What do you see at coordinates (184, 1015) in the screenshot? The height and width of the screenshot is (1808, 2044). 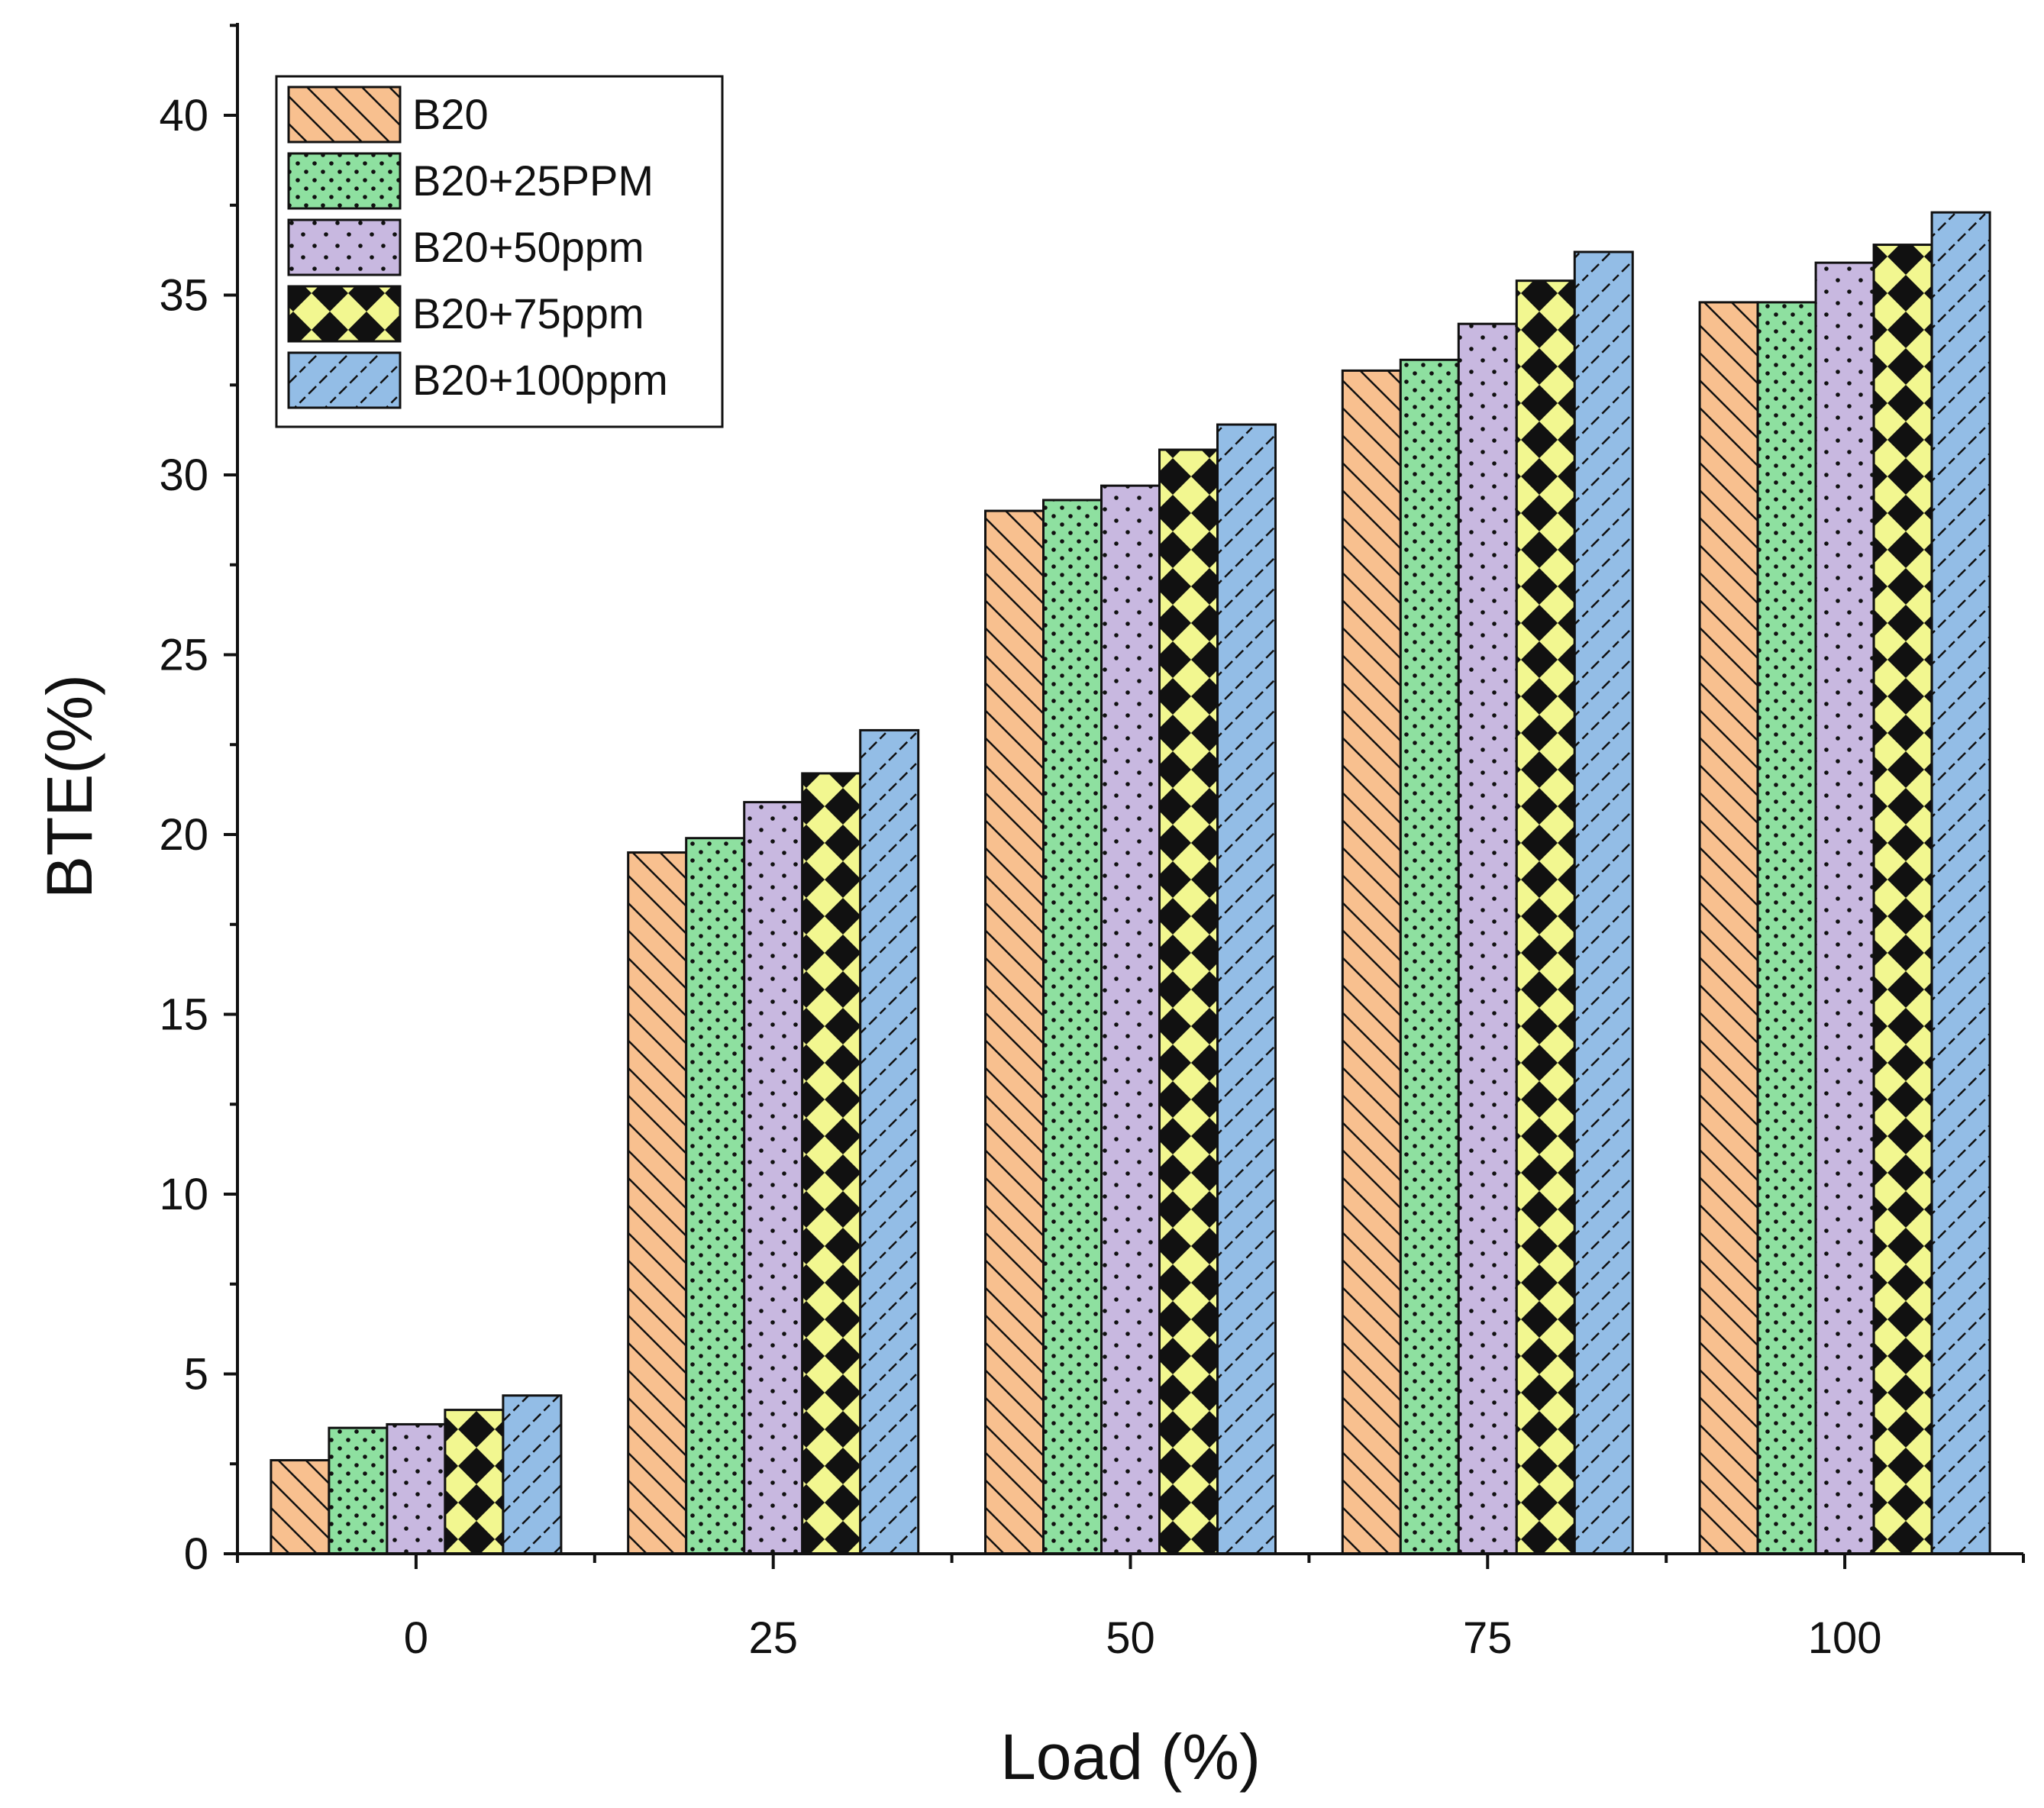 I see `y-tick-label: 15` at bounding box center [184, 1015].